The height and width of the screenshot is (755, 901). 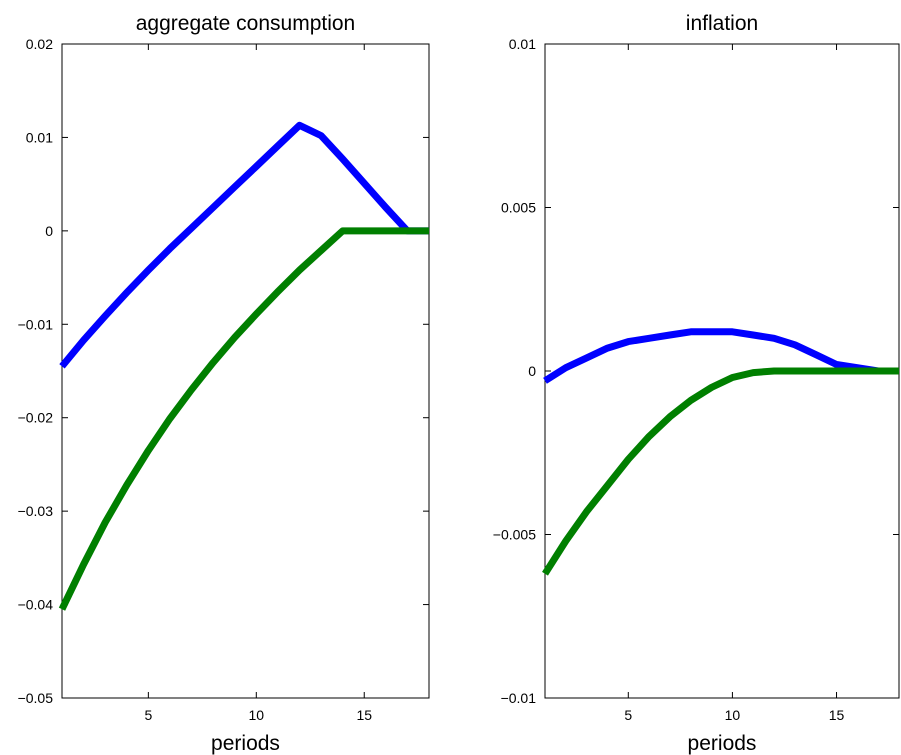 What do you see at coordinates (722, 23) in the screenshot?
I see `chart-title: inflation` at bounding box center [722, 23].